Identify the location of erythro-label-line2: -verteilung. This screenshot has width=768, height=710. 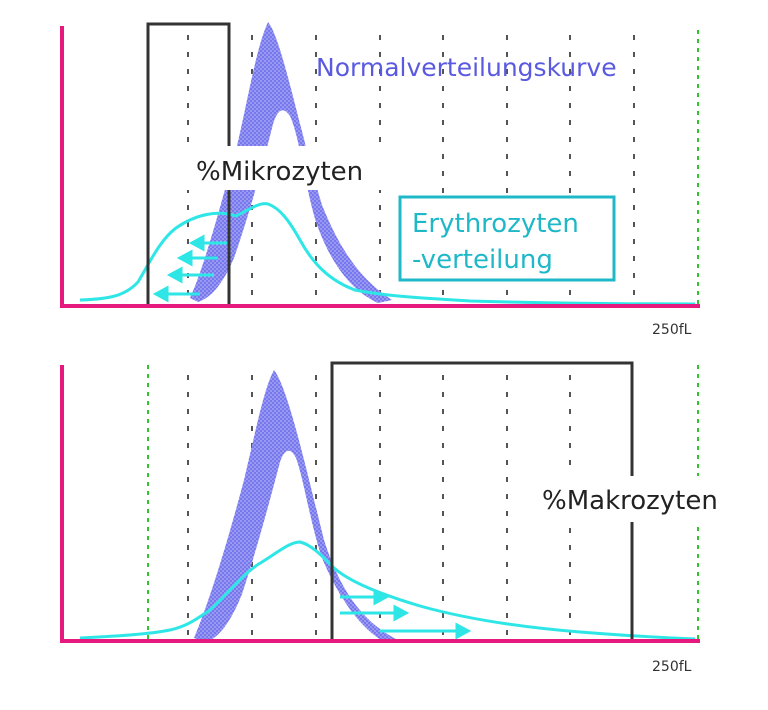
(482, 260).